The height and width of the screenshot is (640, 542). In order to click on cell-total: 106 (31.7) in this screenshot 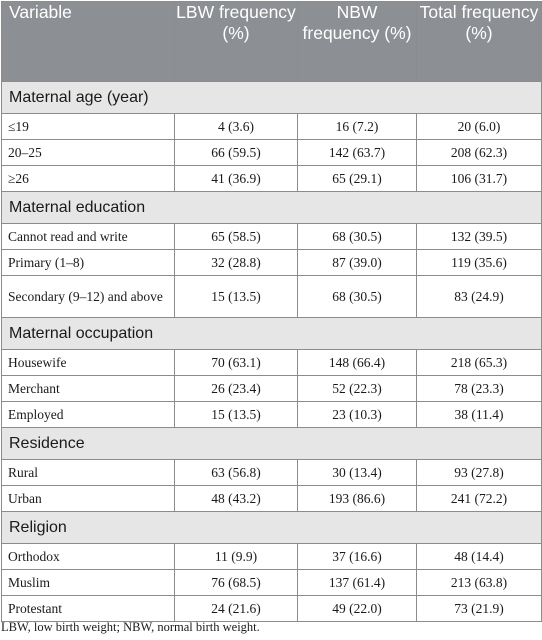, I will do `click(479, 178)`.